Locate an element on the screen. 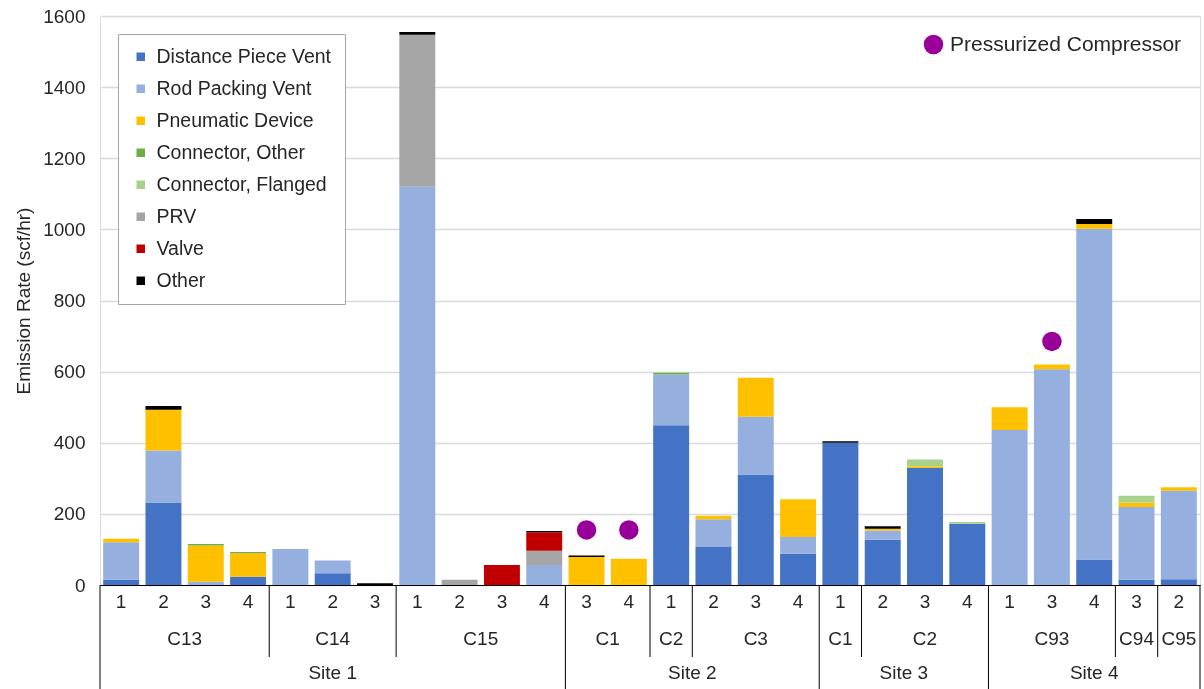  text: C95 is located at coordinates (1179, 638).